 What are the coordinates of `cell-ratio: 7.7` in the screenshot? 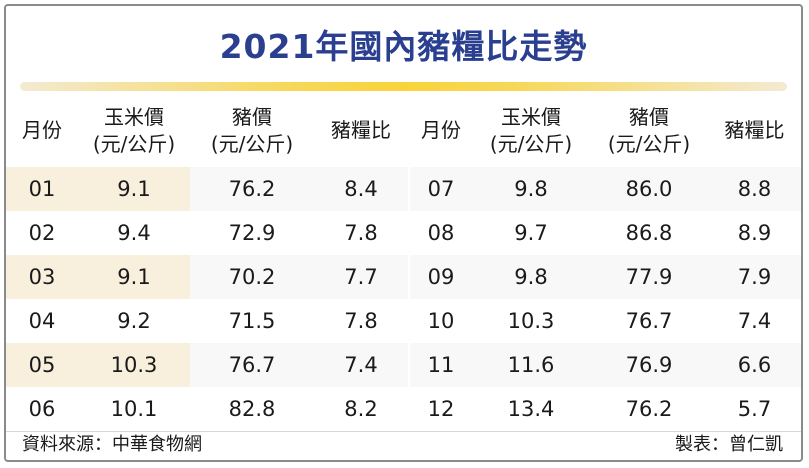 It's located at (361, 277).